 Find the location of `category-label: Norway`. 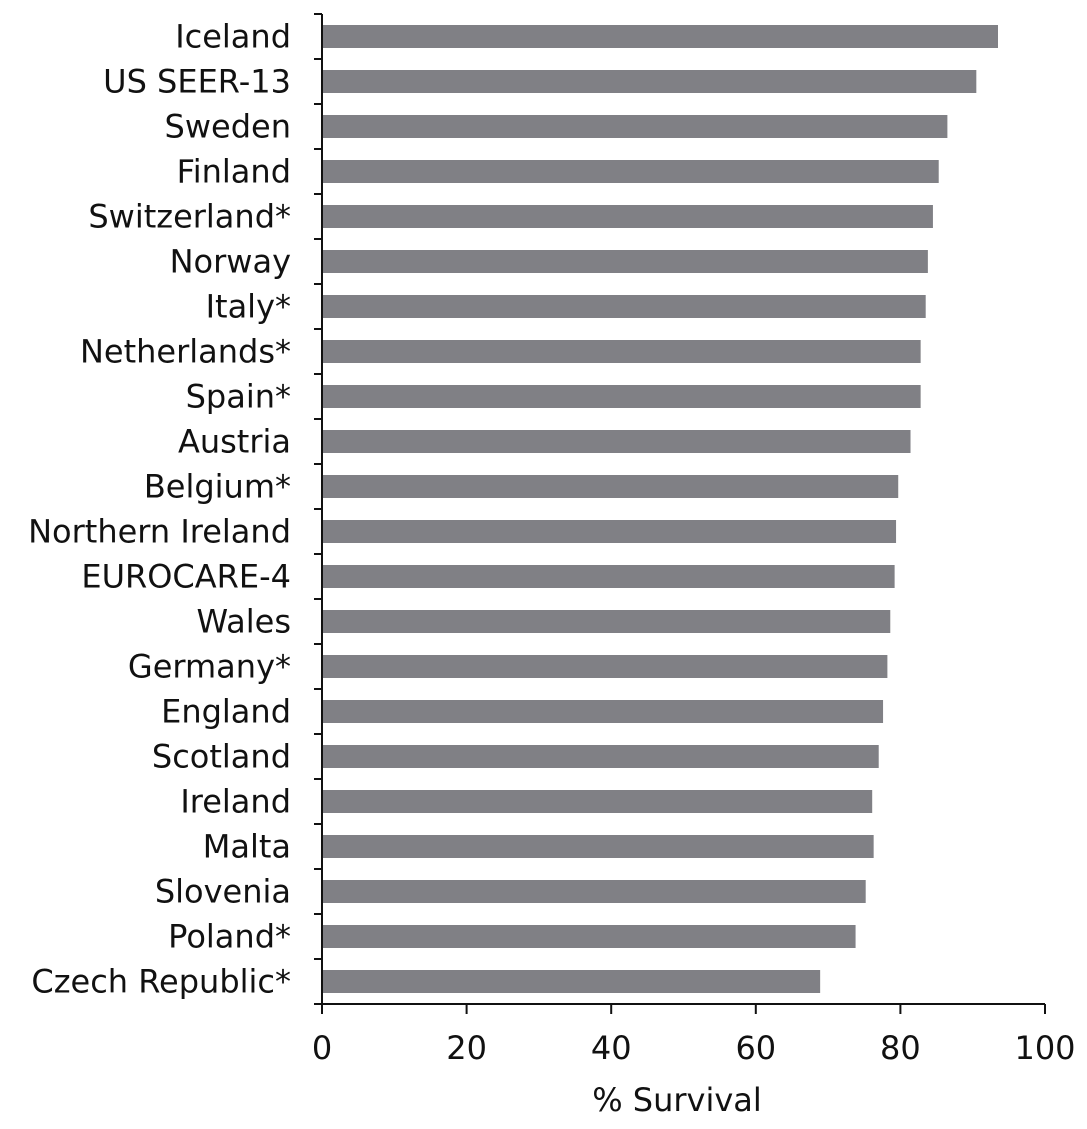

category-label: Norway is located at coordinates (230, 262).